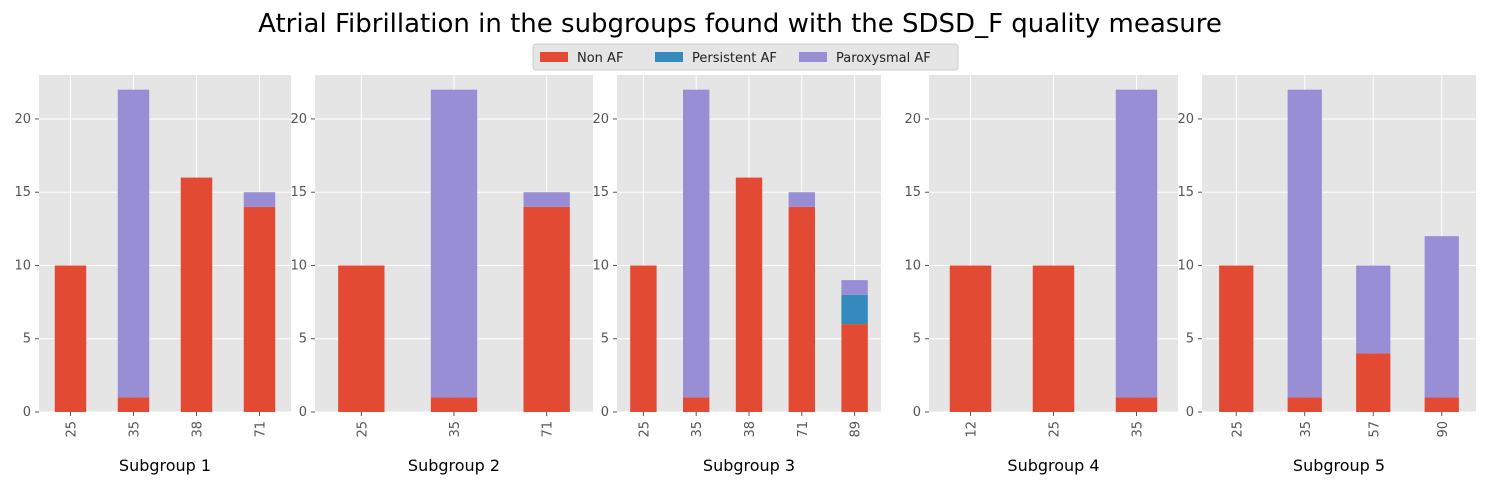 The image size is (1490, 485). What do you see at coordinates (854, 309) in the screenshot?
I see `bar-segment-persistent-af` at bounding box center [854, 309].